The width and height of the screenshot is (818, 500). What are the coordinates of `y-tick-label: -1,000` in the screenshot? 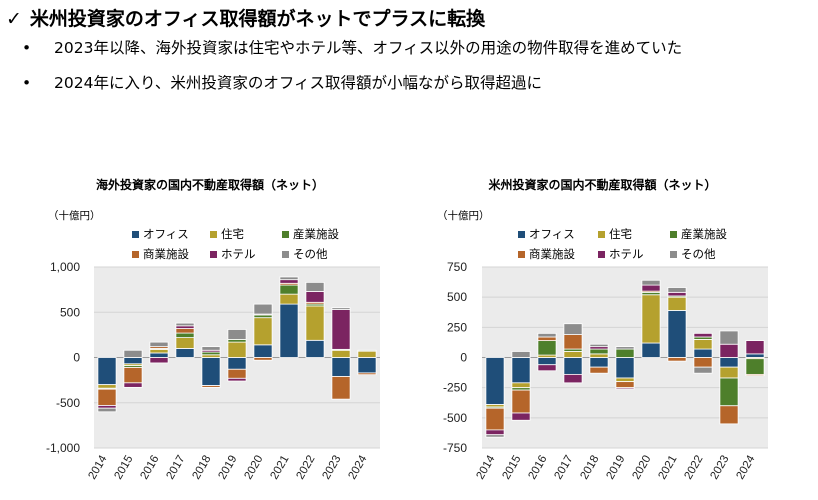 It's located at (63, 448).